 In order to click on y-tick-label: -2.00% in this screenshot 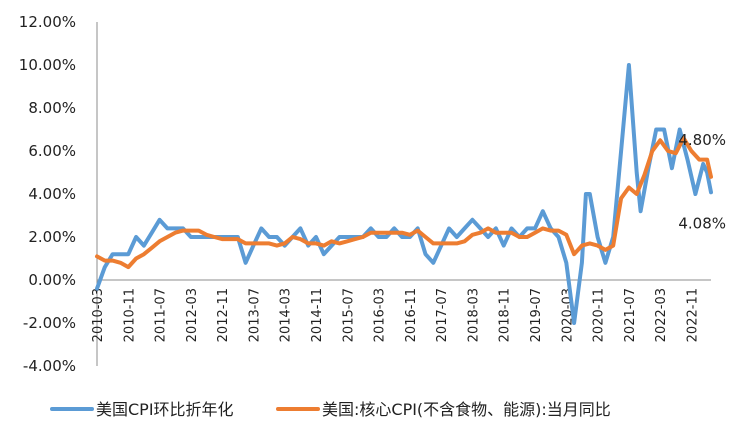, I will do `click(49, 323)`.